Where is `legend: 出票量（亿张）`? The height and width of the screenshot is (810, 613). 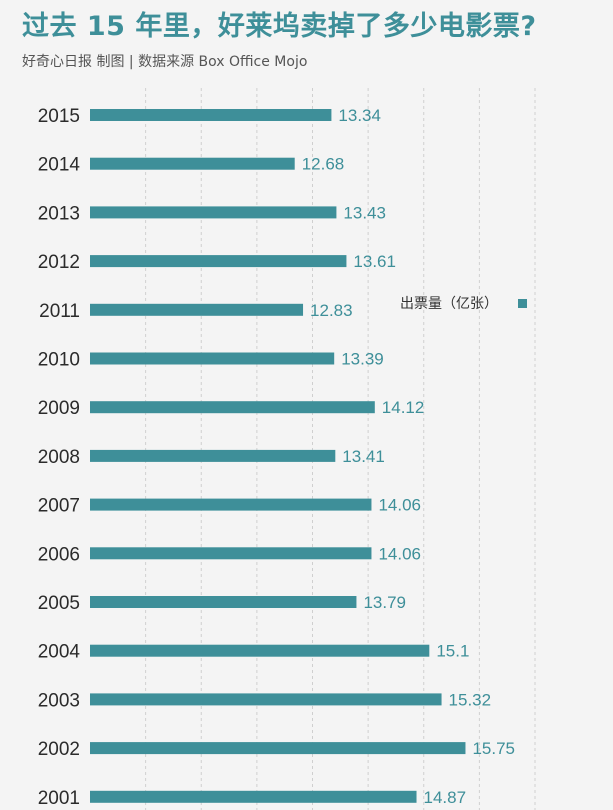
legend: 出票量（亿张） is located at coordinates (463, 304).